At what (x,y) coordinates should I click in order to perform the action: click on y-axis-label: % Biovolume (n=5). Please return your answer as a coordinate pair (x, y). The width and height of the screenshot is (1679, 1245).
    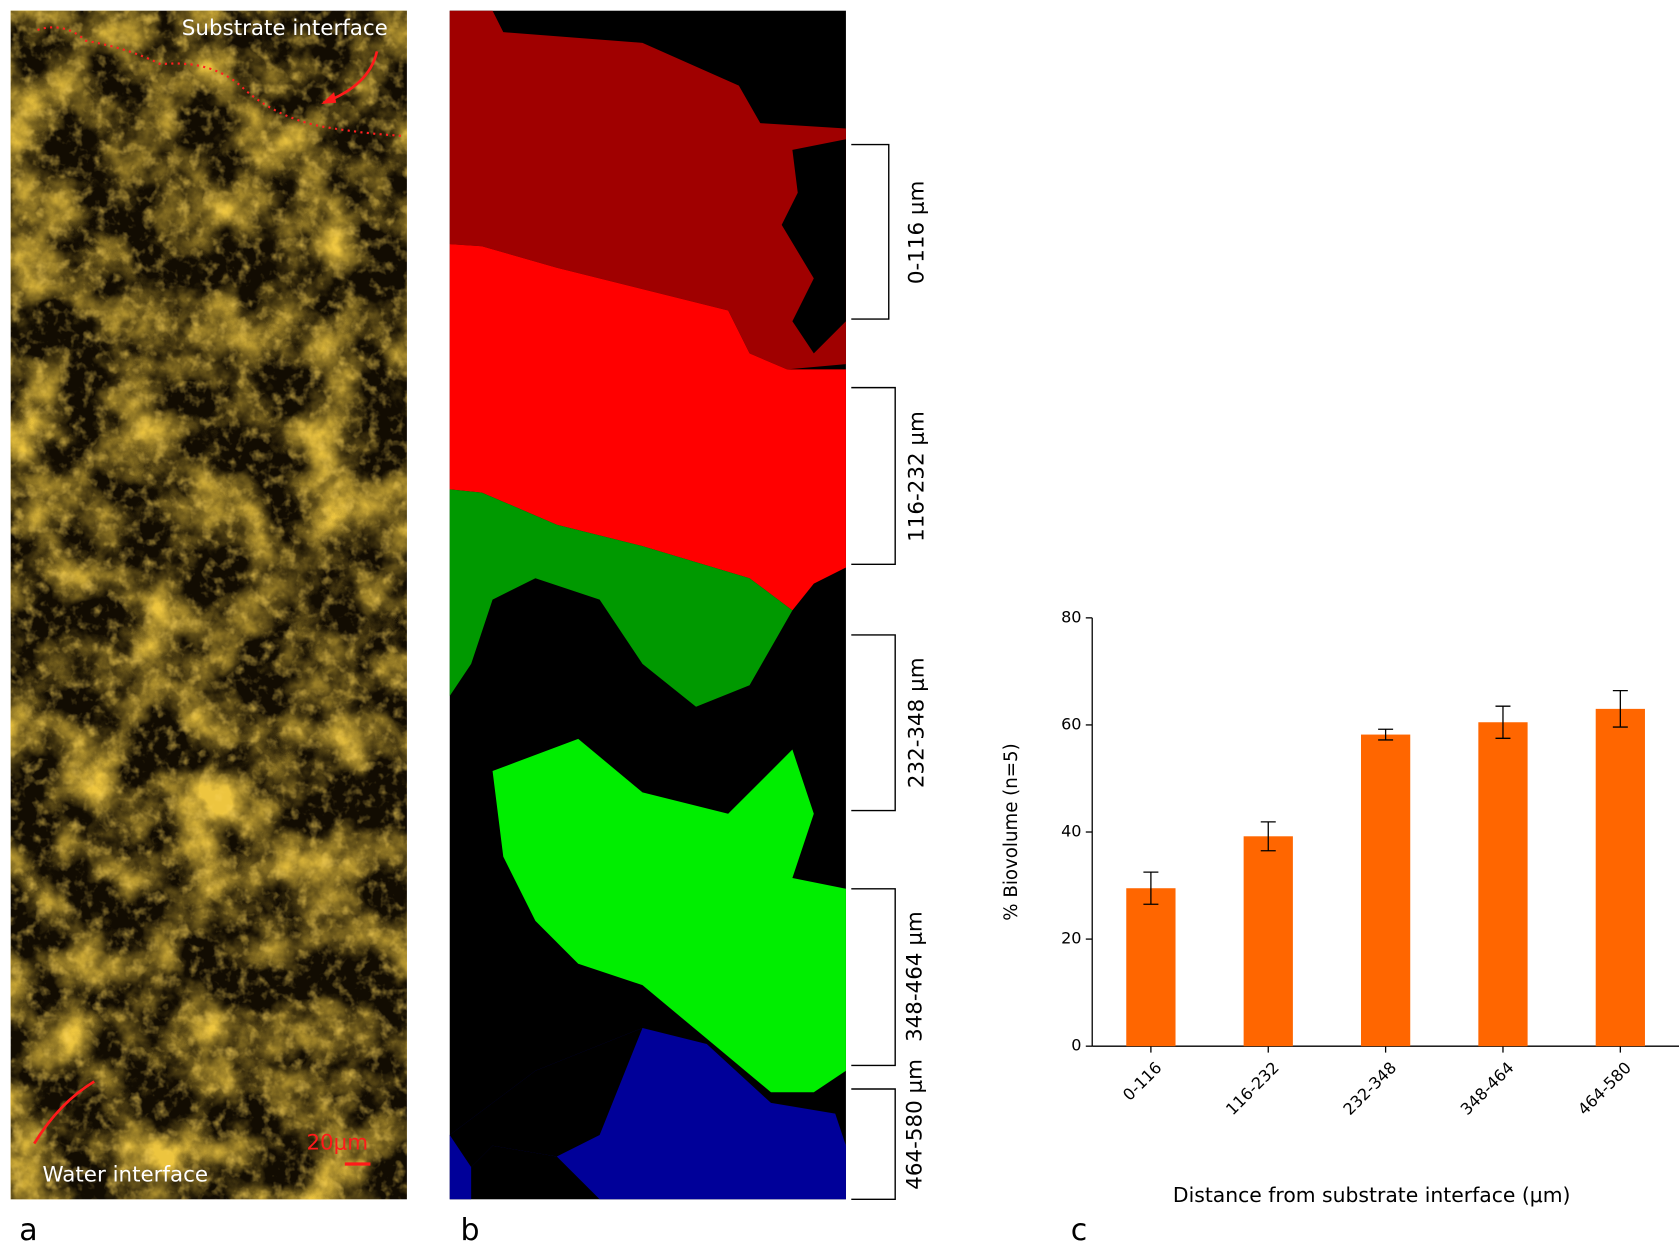
    Looking at the image, I should click on (1011, 831).